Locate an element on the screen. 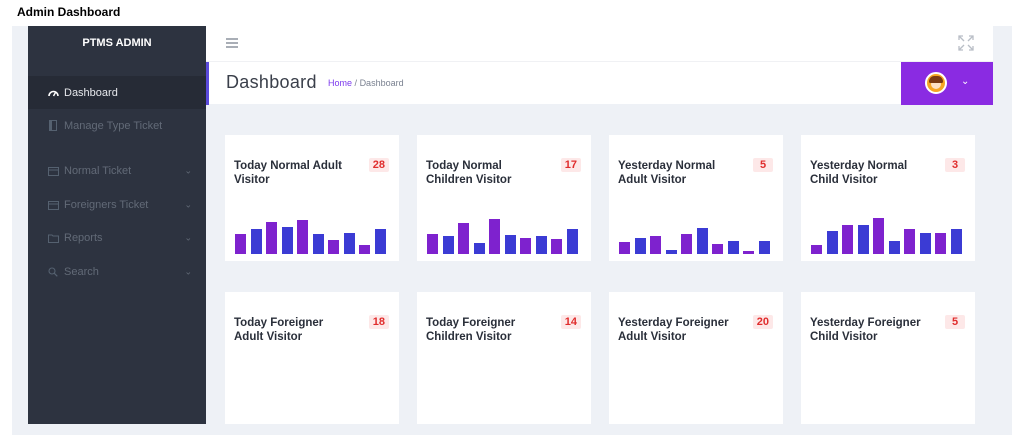 The image size is (1024, 435). stat-card-yesterday-normal-child: Yesterday Normal Child Visitor 3 is located at coordinates (888, 198).